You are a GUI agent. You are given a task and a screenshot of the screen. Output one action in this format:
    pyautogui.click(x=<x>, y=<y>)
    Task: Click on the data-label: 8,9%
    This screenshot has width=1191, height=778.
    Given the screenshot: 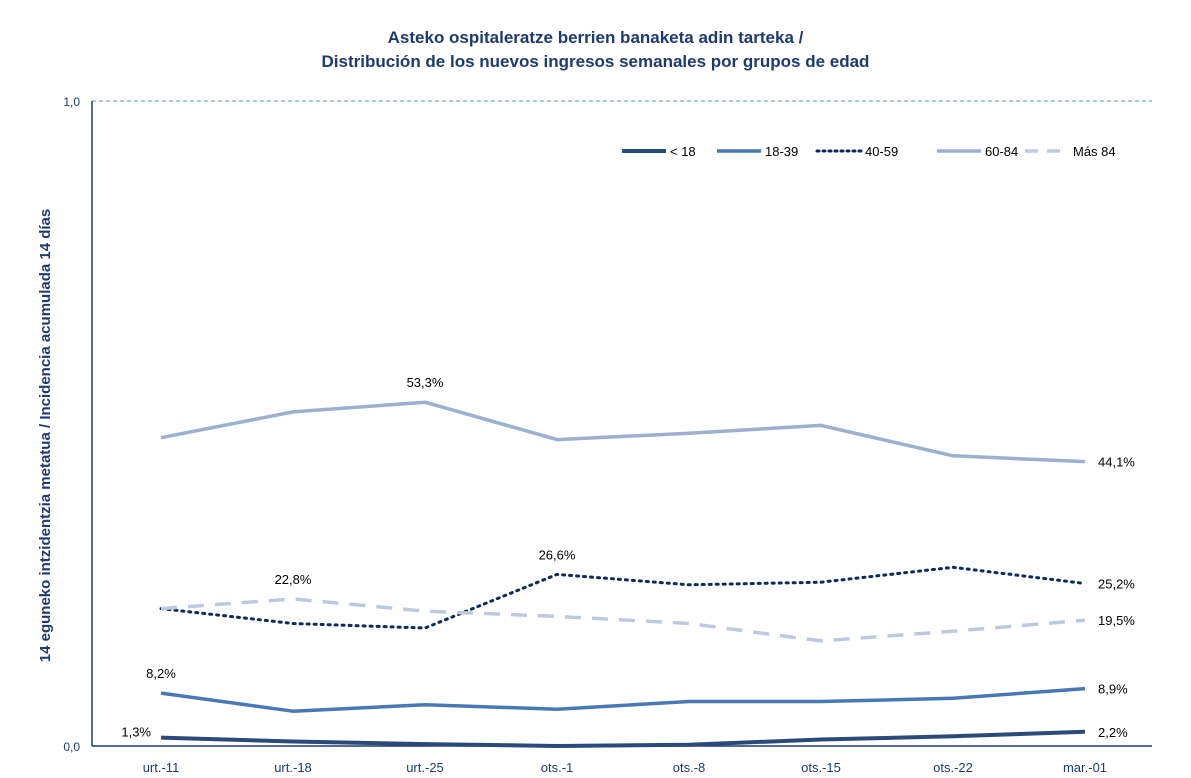 What is the action you would take?
    pyautogui.click(x=1113, y=689)
    